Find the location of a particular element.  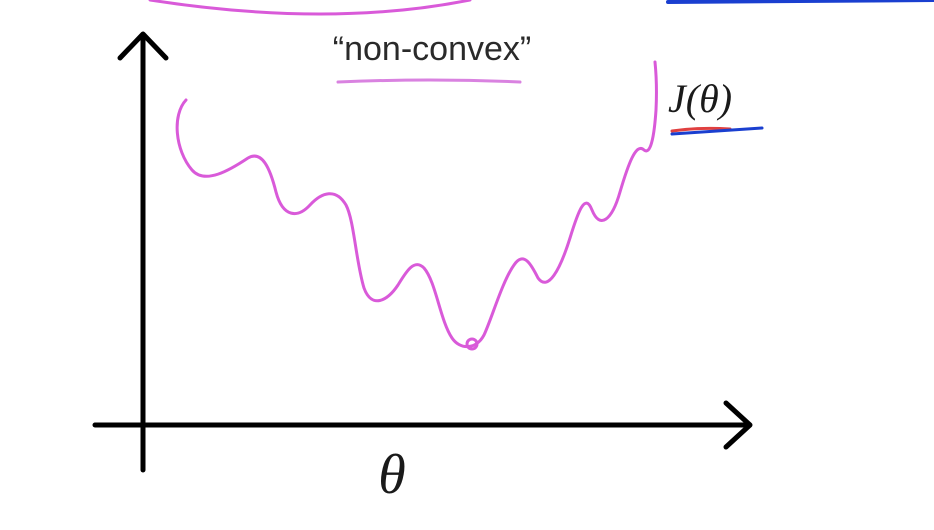

top-curve-fragment is located at coordinates (310, 8).